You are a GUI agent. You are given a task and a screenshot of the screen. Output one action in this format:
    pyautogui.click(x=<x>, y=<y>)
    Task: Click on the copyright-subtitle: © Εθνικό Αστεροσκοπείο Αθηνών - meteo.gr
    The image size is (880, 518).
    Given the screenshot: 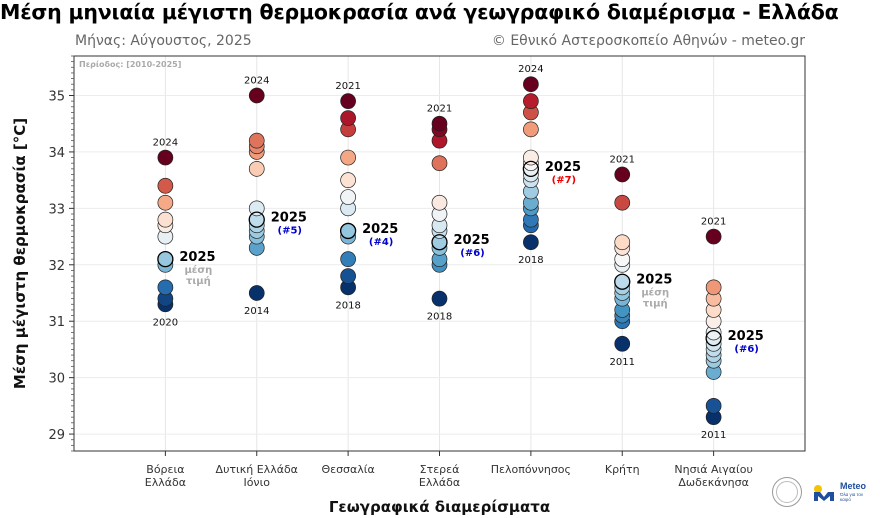 What is the action you would take?
    pyautogui.click(x=648, y=41)
    